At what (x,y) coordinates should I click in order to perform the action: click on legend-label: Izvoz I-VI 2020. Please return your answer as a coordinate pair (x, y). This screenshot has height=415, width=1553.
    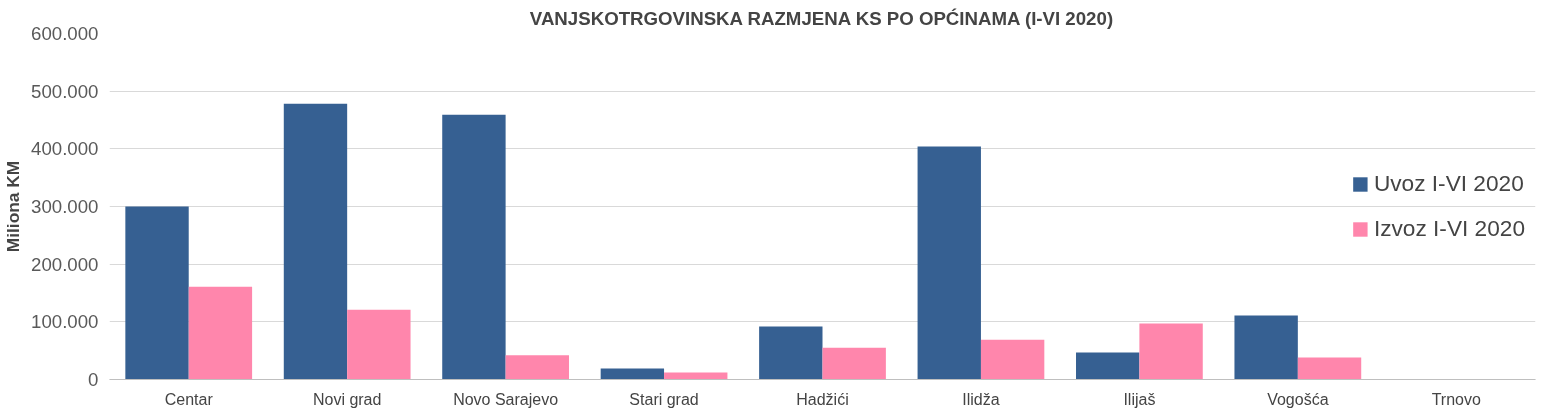
    Looking at the image, I should click on (1449, 228).